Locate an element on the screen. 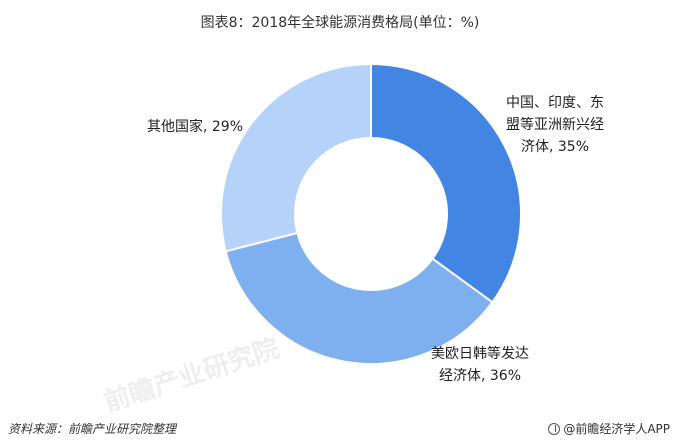 The width and height of the screenshot is (680, 446). slice-label-asia-emerging: 中国、印度、东 盟等亚洲新兴经 济体, 35% is located at coordinates (555, 125).